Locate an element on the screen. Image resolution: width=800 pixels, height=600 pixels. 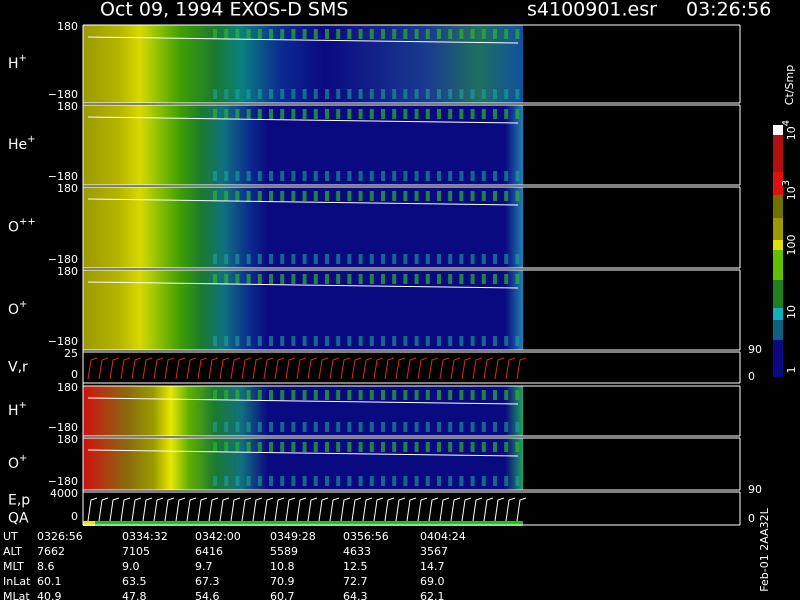
qa-bar is located at coordinates (309, 523).